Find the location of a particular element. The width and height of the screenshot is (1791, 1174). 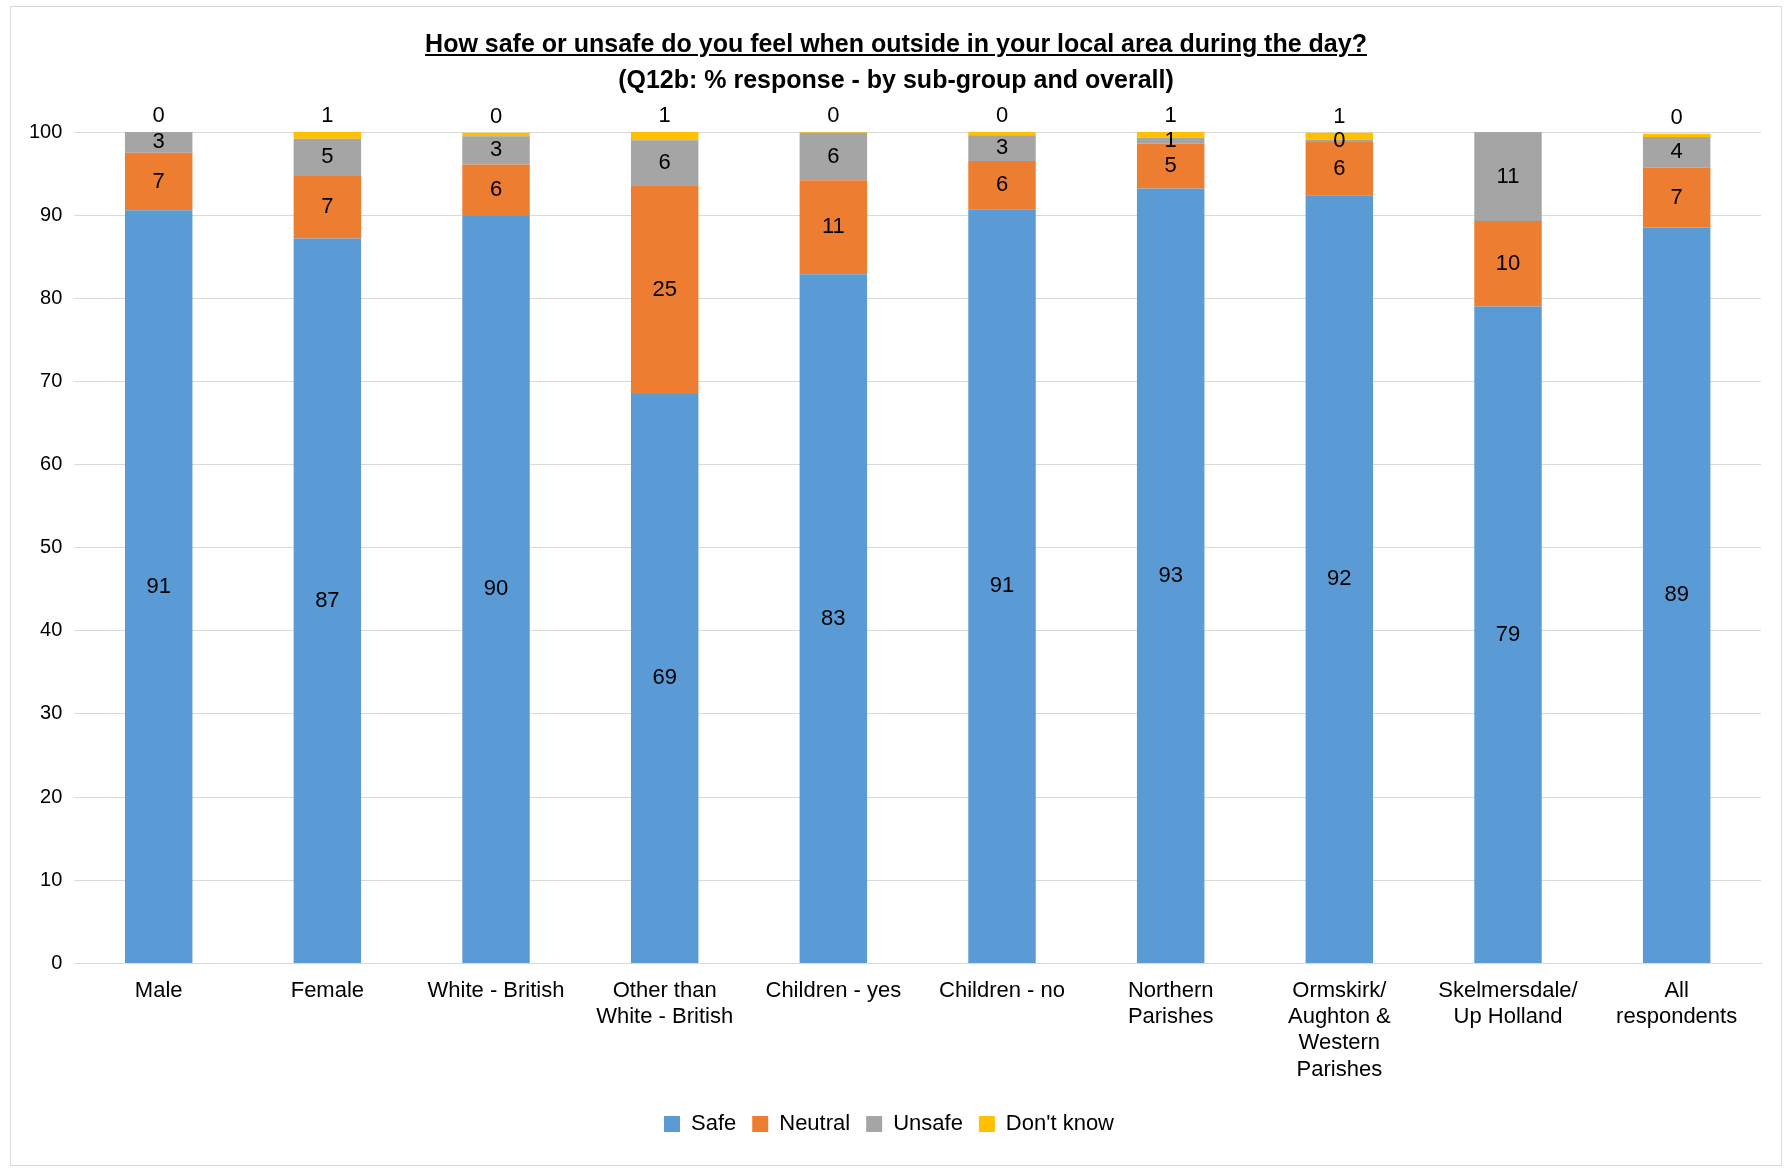

x-tick-label: Other than White - British is located at coordinates (665, 1002).